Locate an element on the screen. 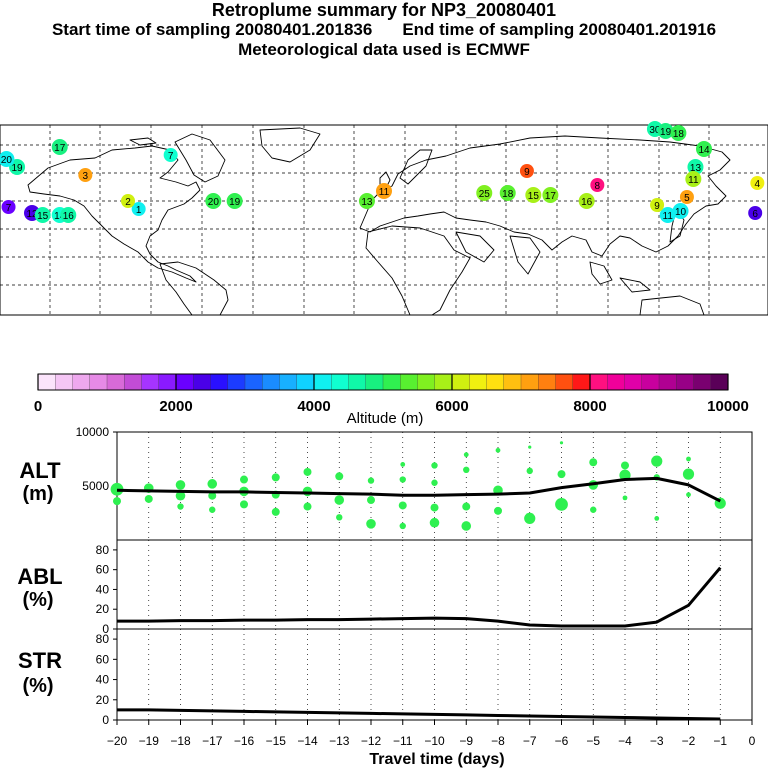  plume-marker-label: 8 is located at coordinates (598, 186).